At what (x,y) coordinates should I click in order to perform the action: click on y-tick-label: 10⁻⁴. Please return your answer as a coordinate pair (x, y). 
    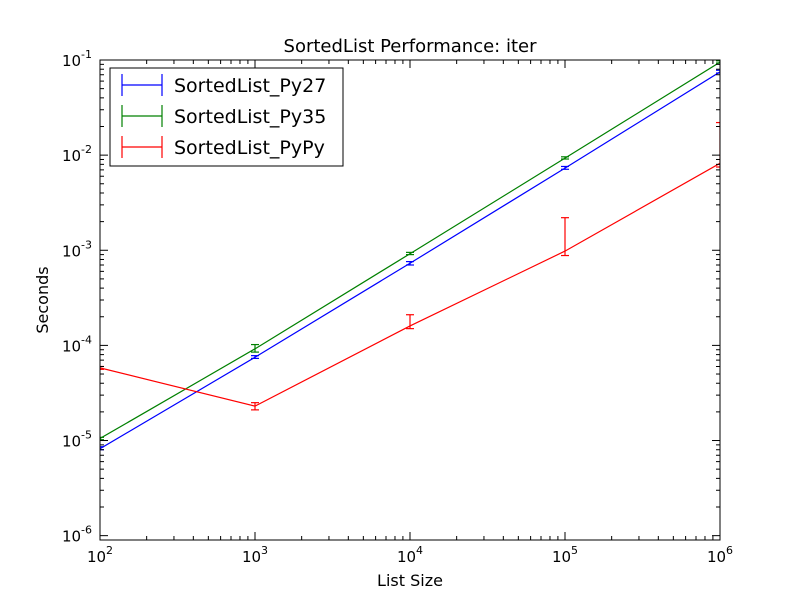
    Looking at the image, I should click on (77, 344).